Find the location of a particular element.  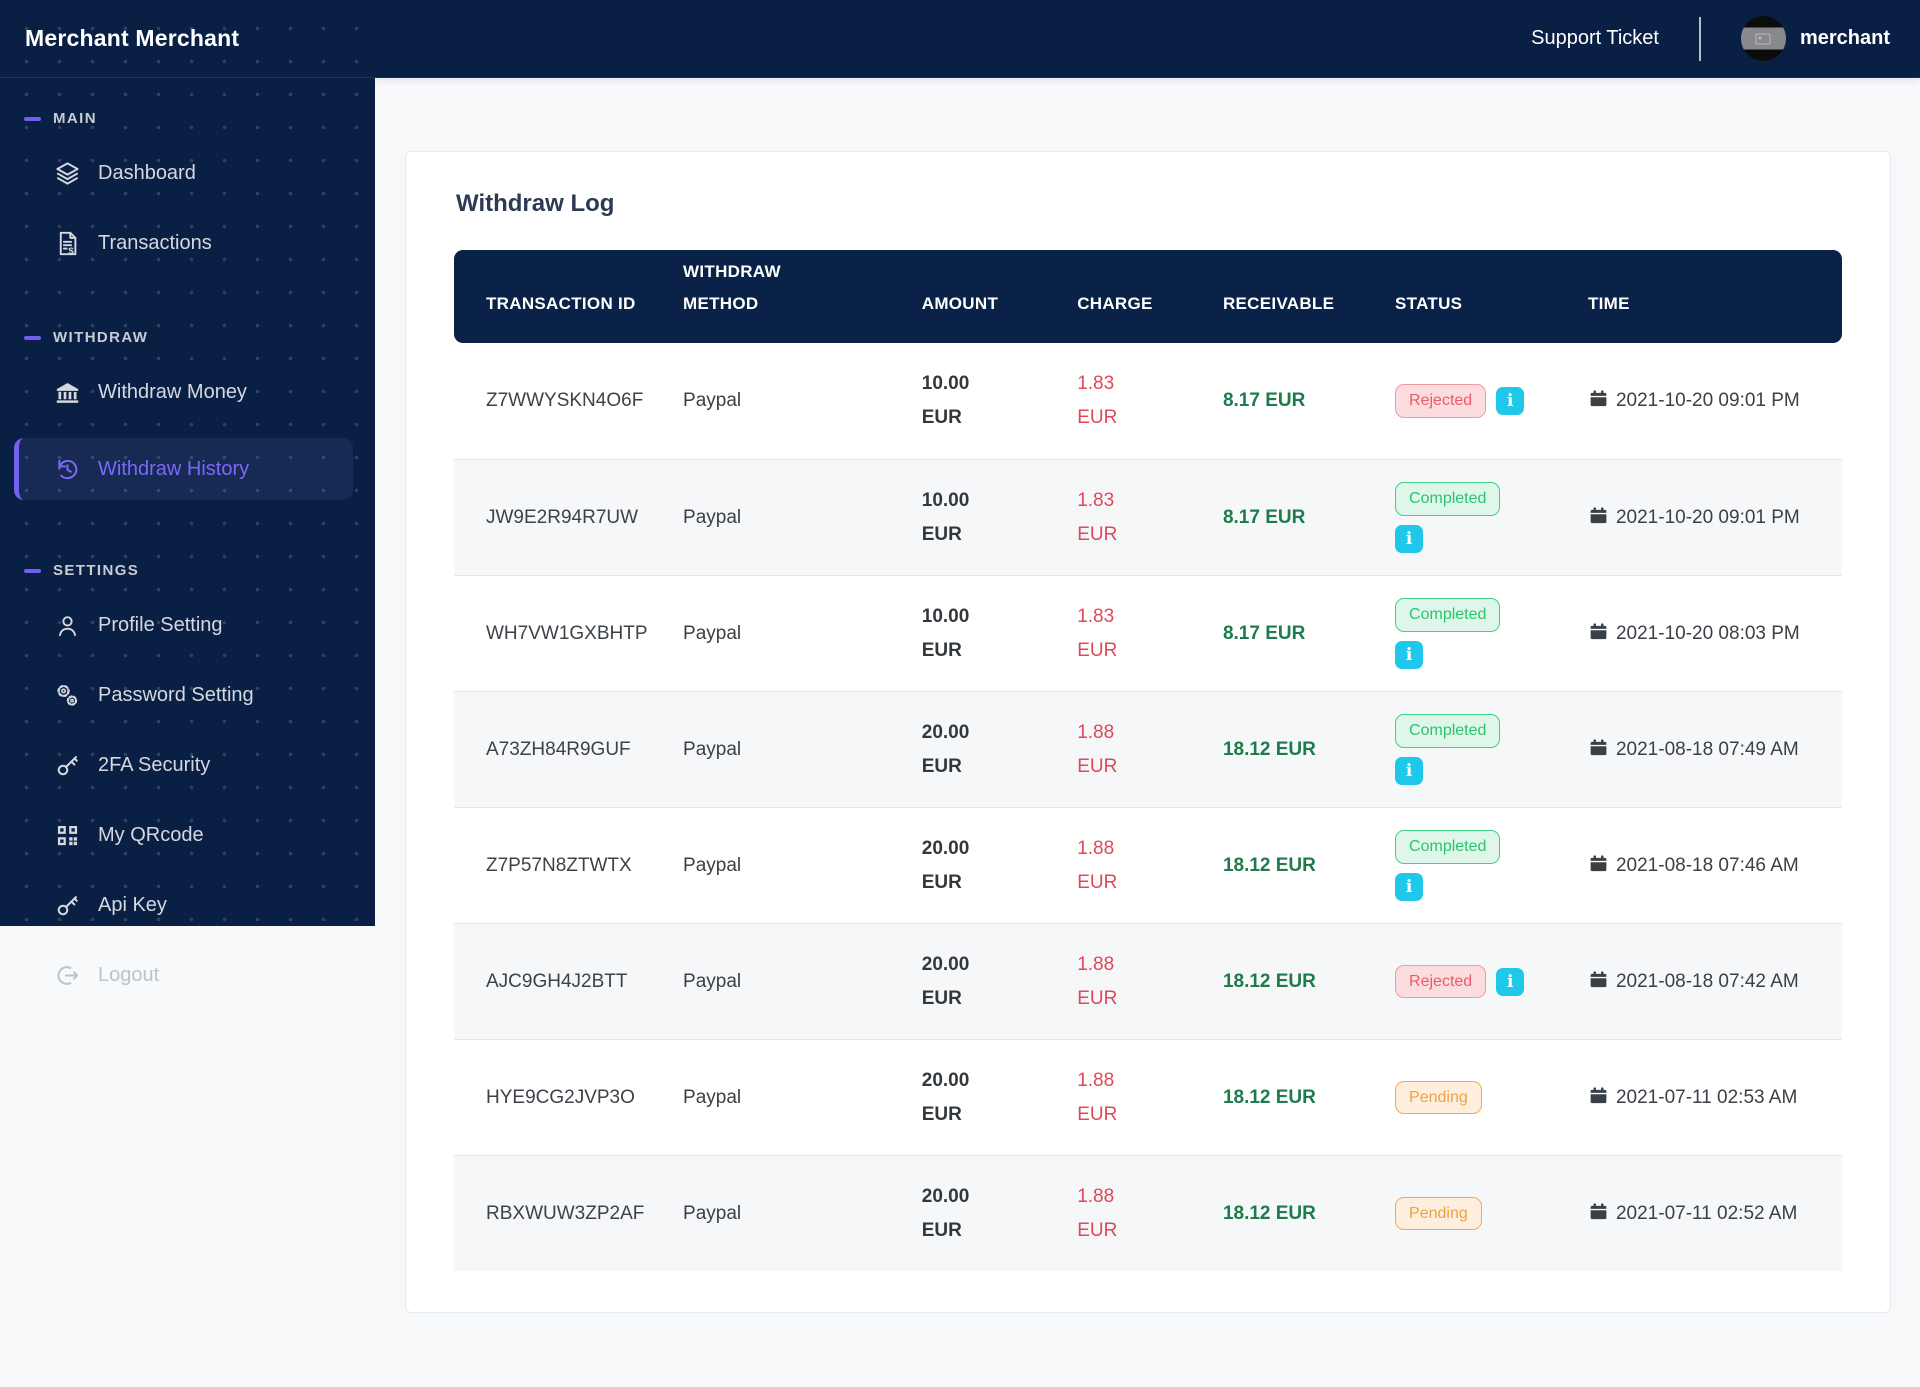

avatar is located at coordinates (1763, 38).